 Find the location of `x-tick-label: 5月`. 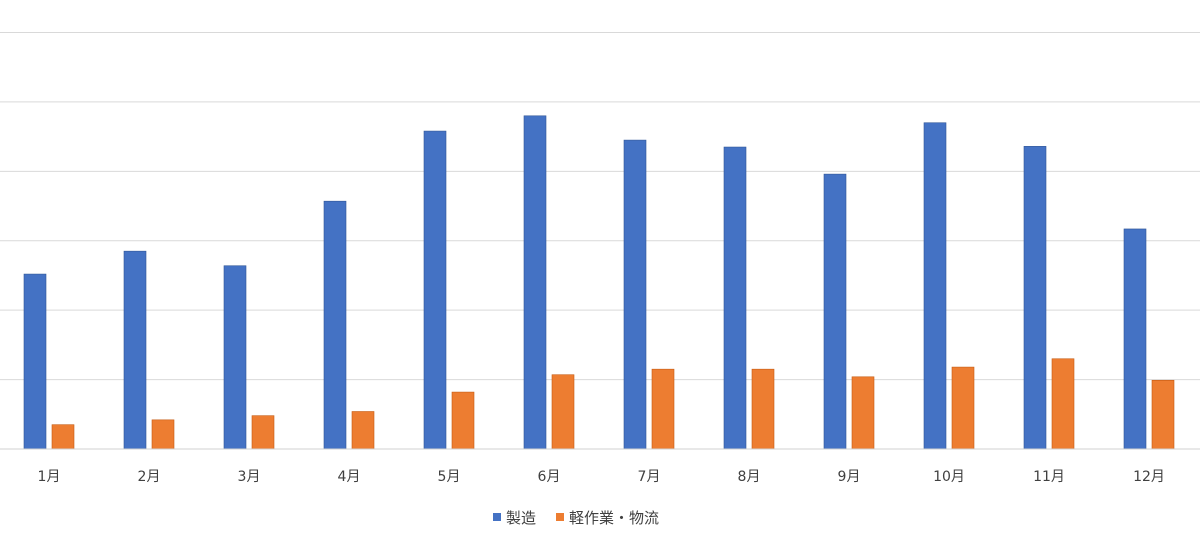

x-tick-label: 5月 is located at coordinates (449, 477).